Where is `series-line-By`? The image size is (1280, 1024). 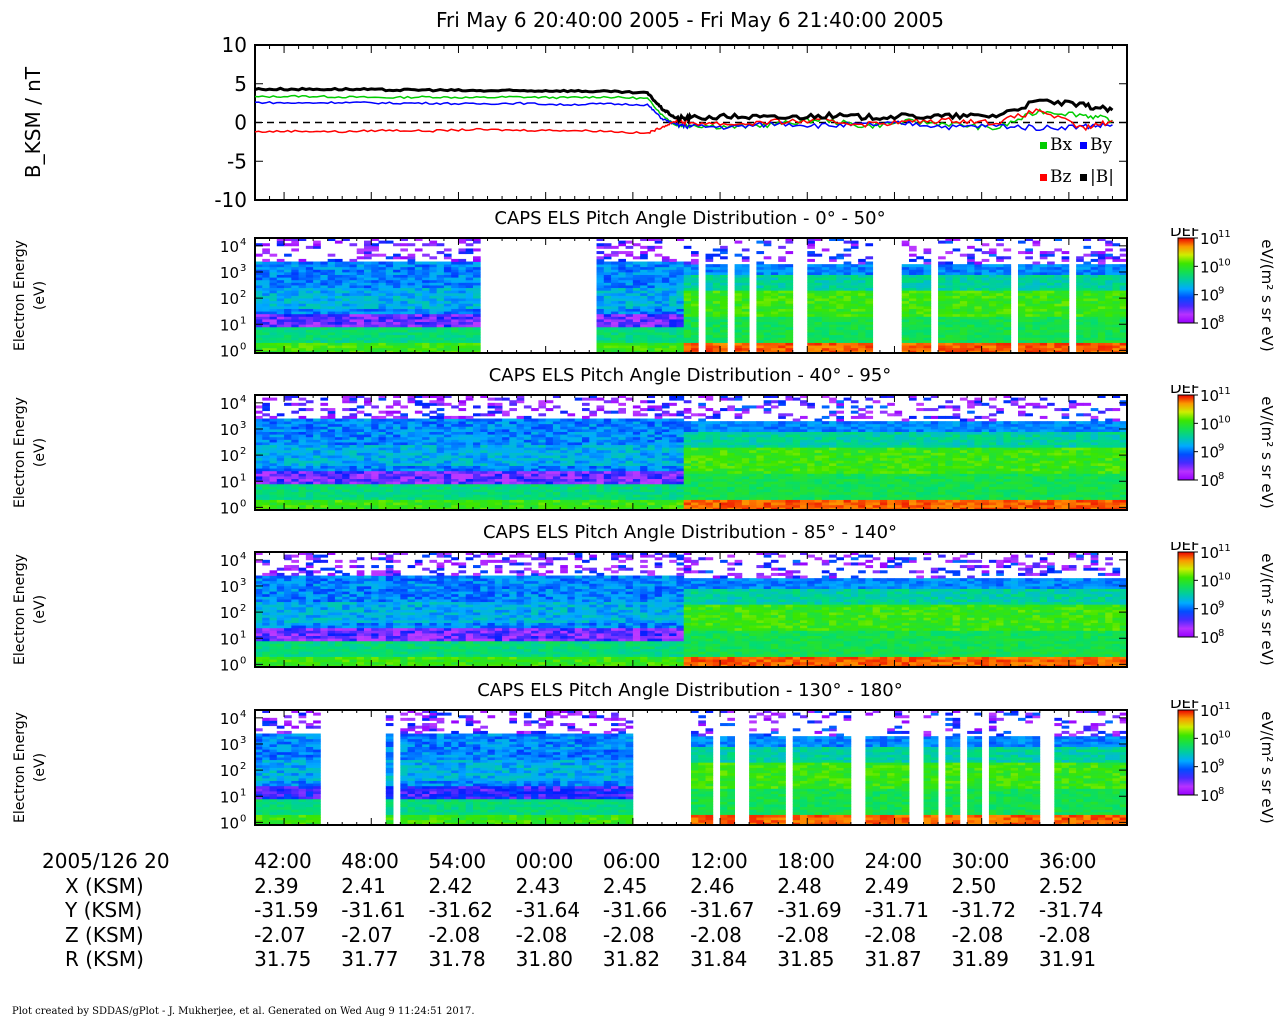 series-line-By is located at coordinates (683, 116).